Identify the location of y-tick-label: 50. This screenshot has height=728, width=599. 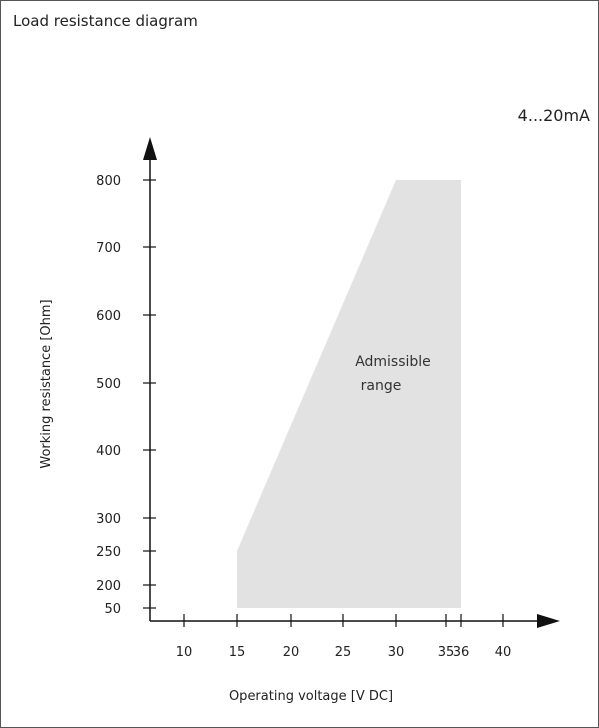
(112, 609).